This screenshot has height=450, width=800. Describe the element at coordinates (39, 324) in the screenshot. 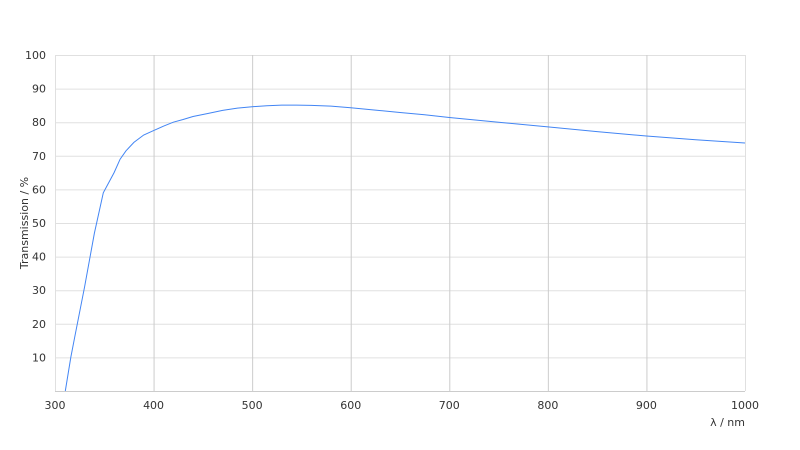

I see `y-tick-label: 20` at that location.